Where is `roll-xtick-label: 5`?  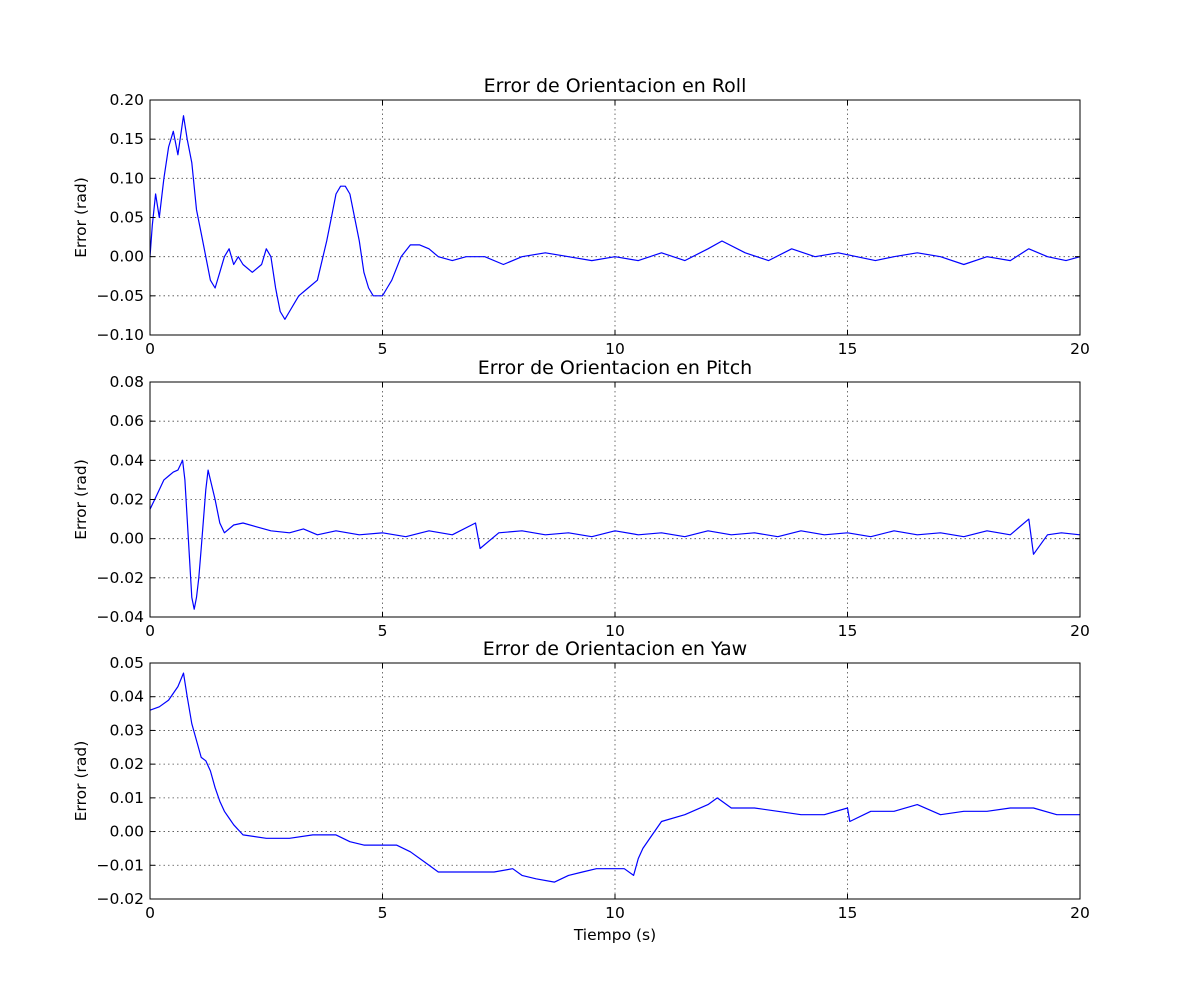 roll-xtick-label: 5 is located at coordinates (383, 349).